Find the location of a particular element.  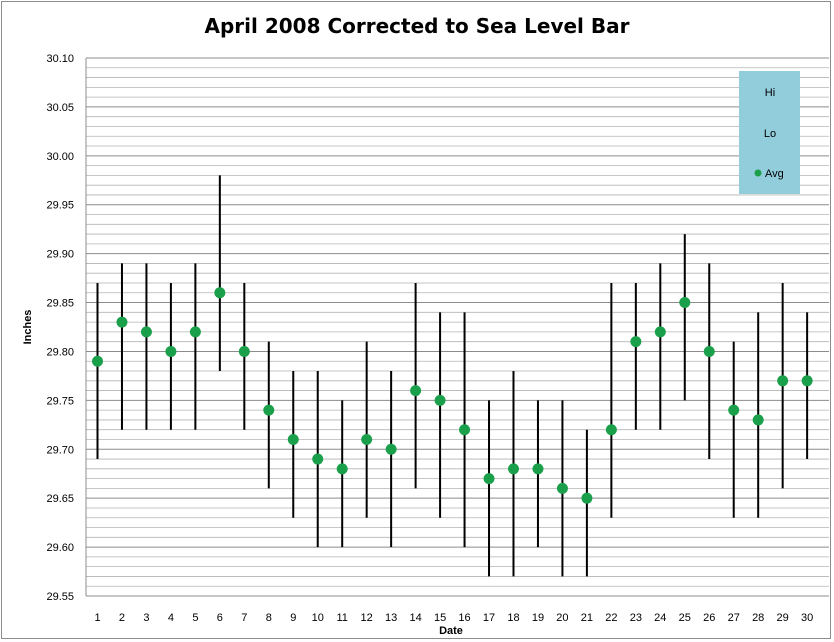

x-tick-label: 5 is located at coordinates (195, 618).